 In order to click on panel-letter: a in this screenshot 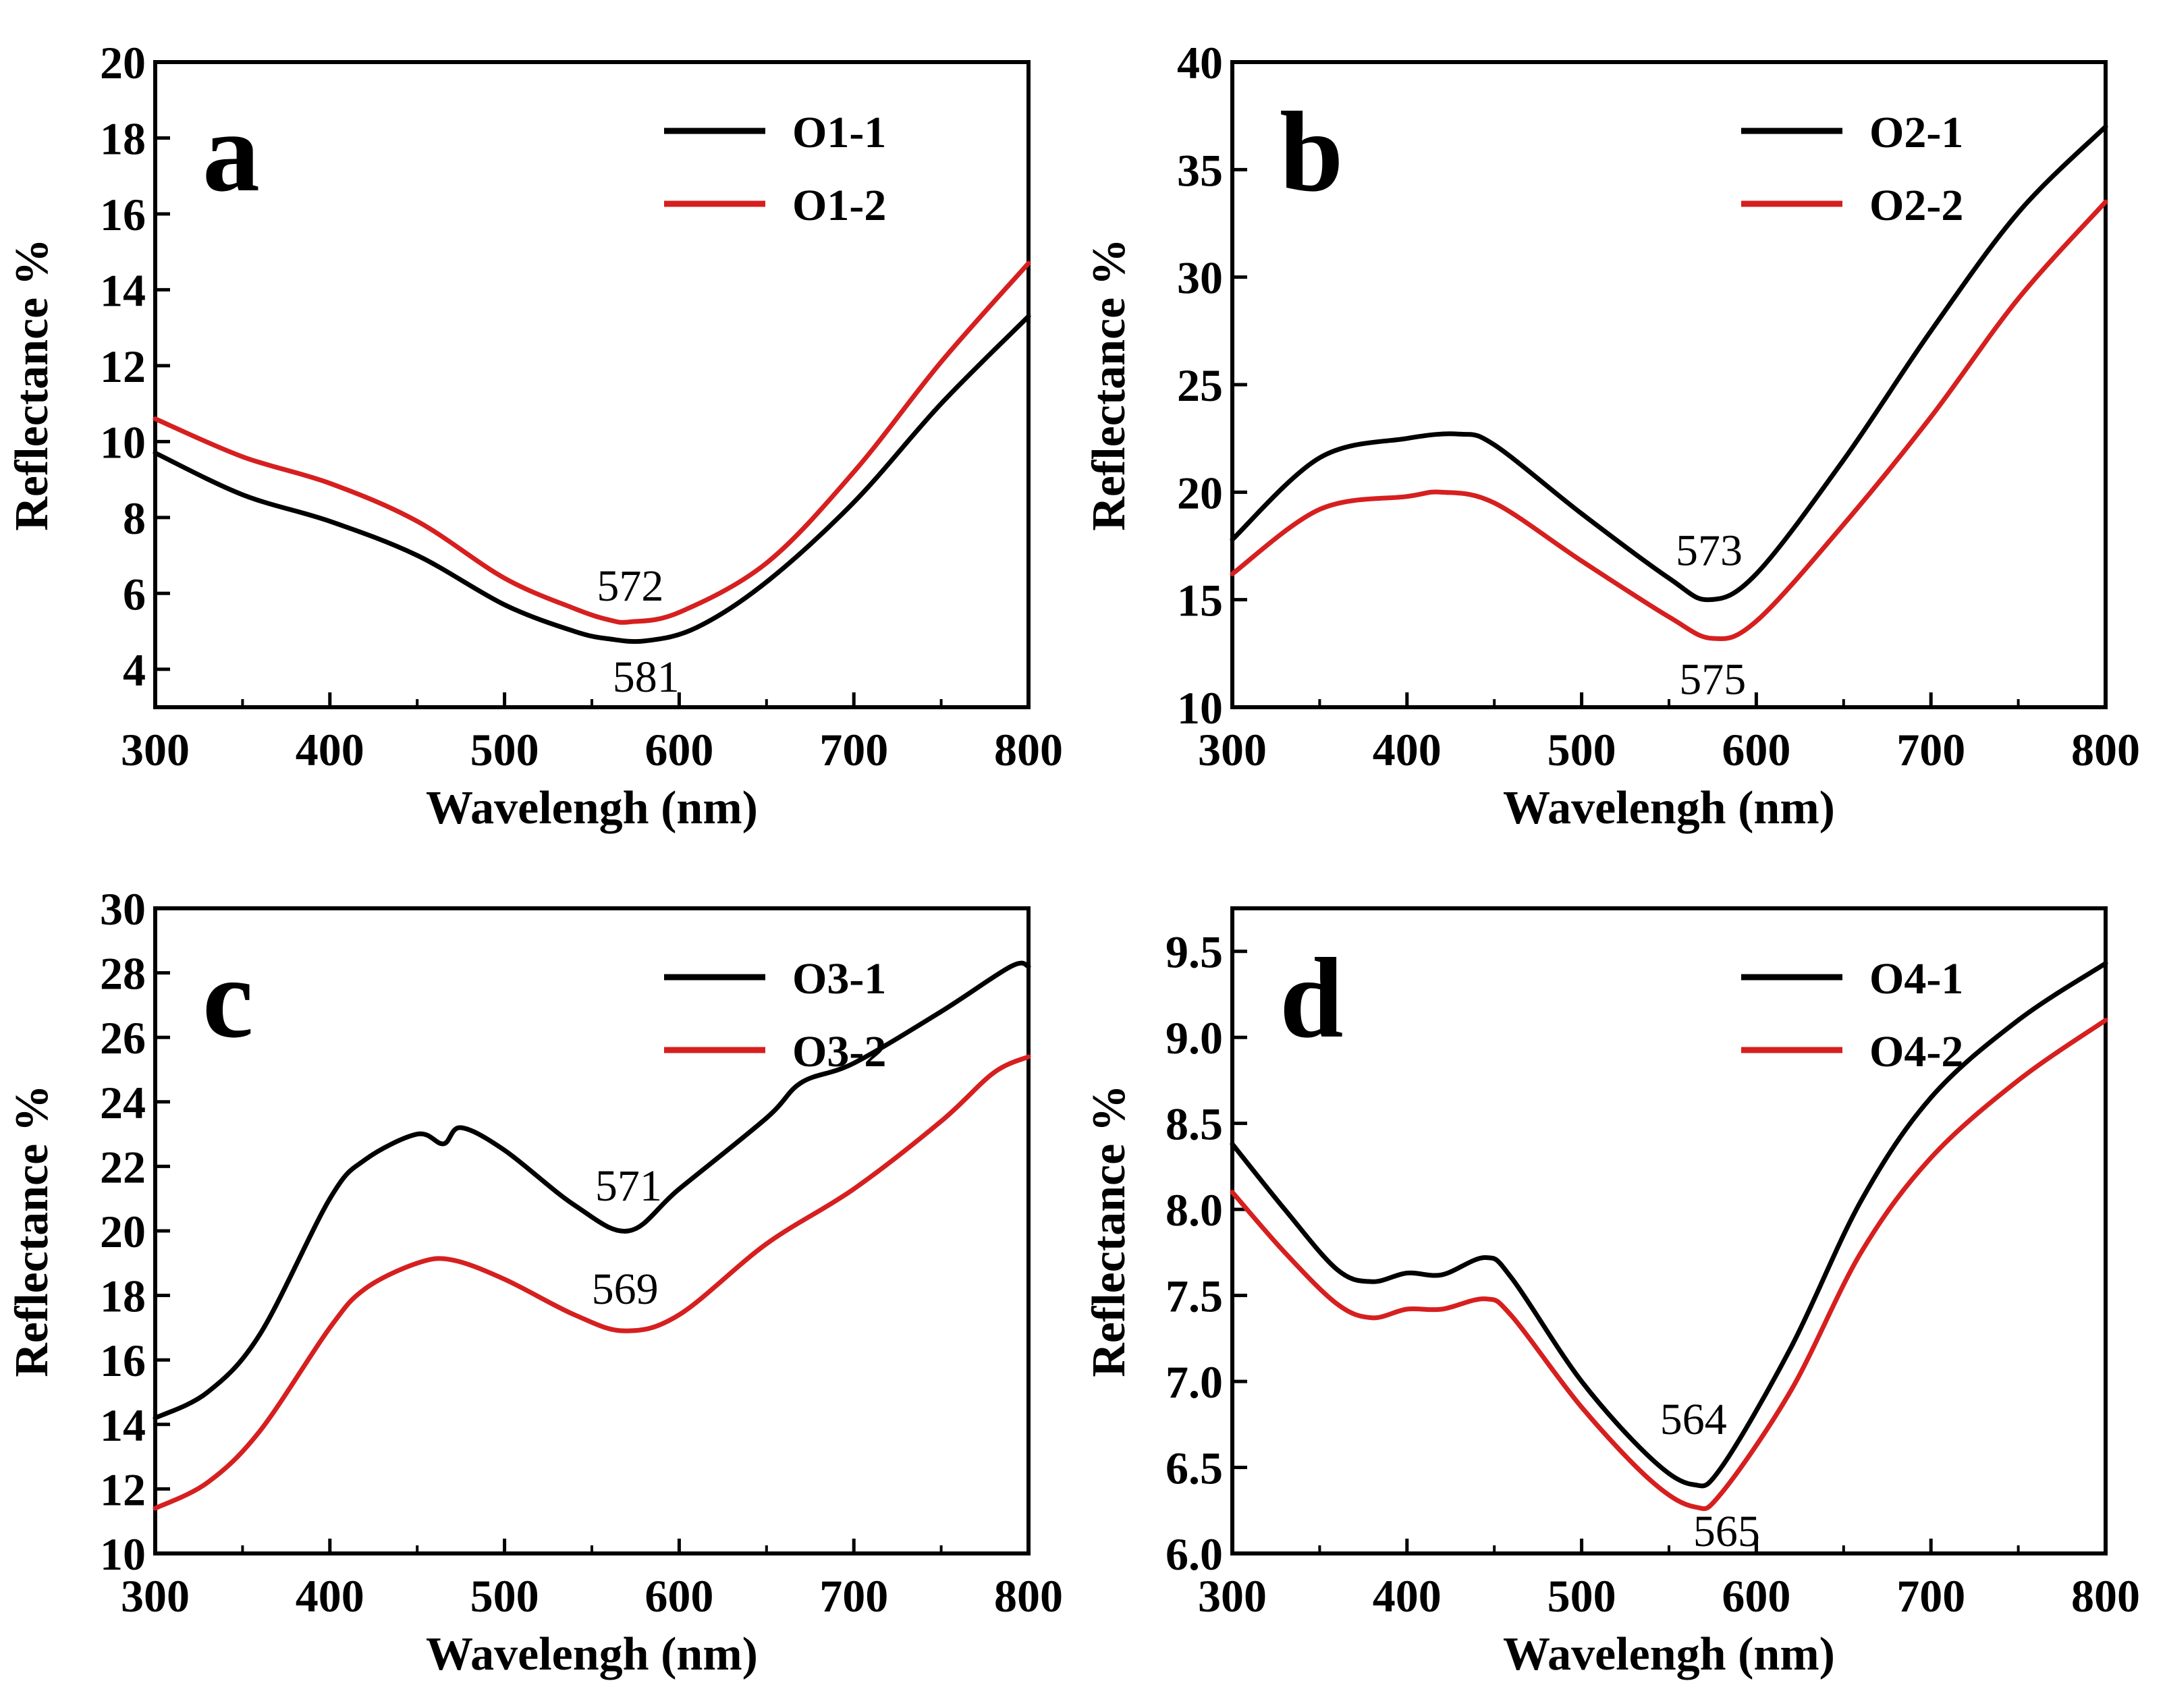, I will do `click(231, 151)`.